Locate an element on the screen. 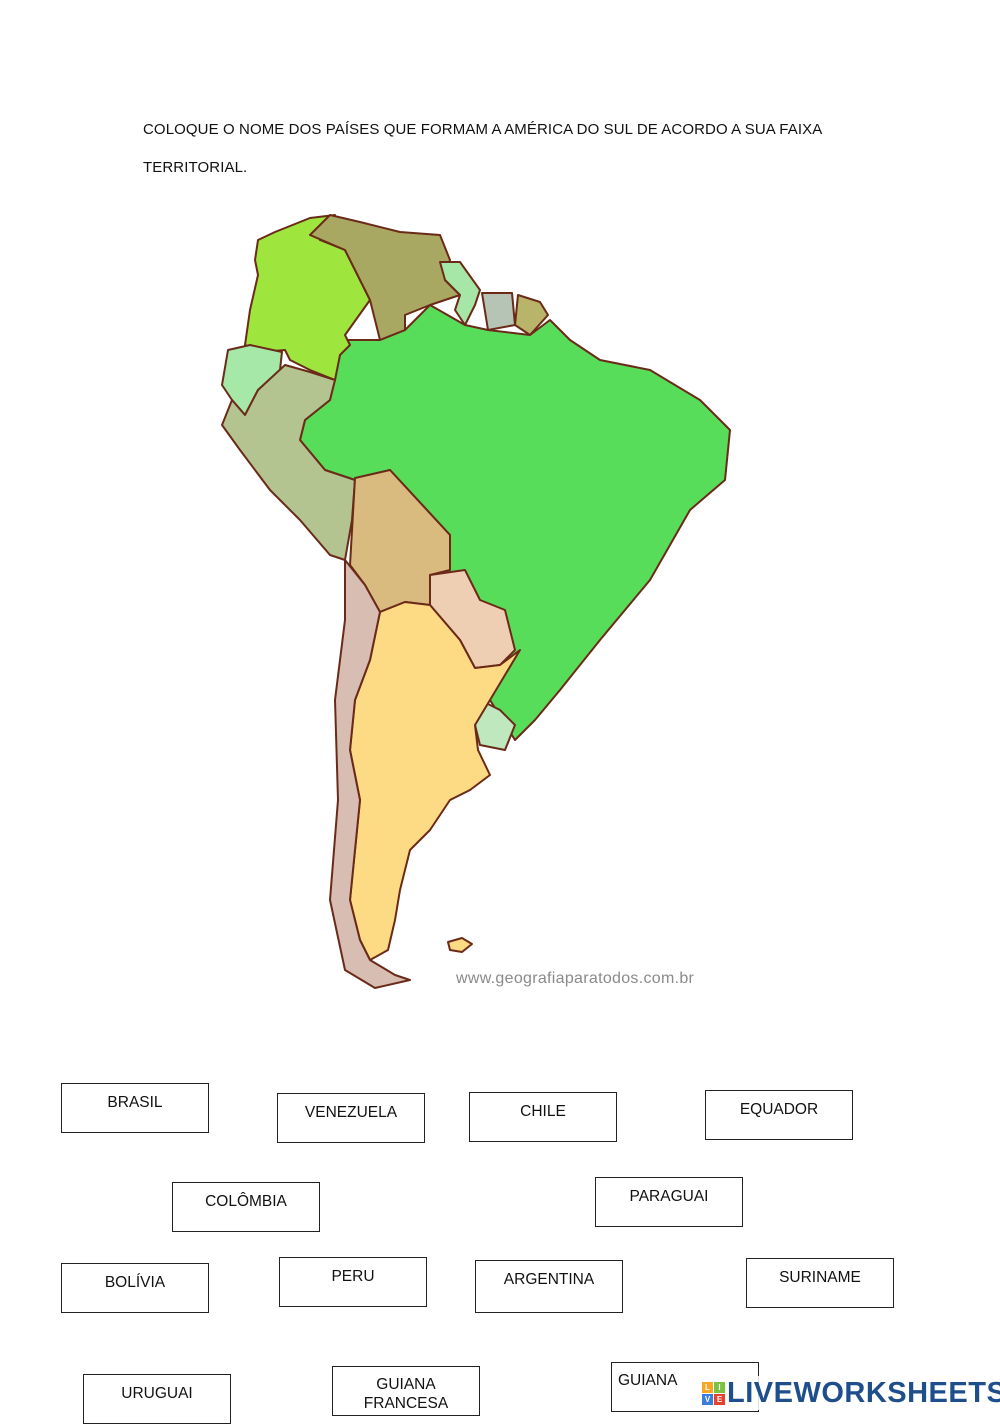 This screenshot has width=1000, height=1424. label-box-suriname: SURINAME is located at coordinates (820, 1283).